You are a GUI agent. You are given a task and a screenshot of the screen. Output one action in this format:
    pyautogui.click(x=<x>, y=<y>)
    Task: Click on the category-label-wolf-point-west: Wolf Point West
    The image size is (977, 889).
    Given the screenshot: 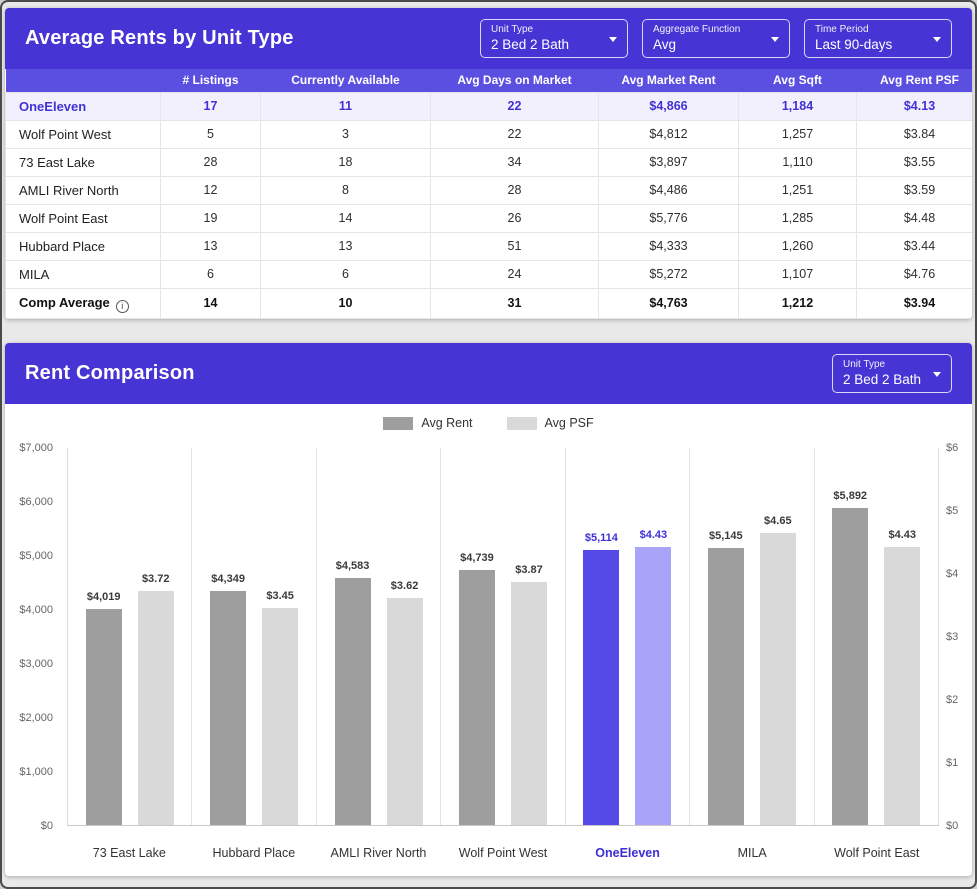 What is the action you would take?
    pyautogui.click(x=503, y=853)
    